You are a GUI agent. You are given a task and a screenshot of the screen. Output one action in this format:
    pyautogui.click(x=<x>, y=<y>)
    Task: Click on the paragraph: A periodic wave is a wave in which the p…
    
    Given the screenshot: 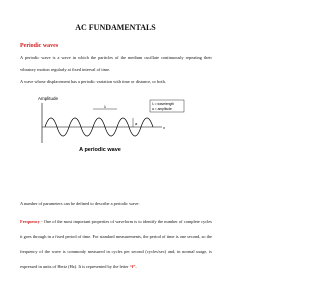 What is the action you would take?
    pyautogui.click(x=116, y=63)
    